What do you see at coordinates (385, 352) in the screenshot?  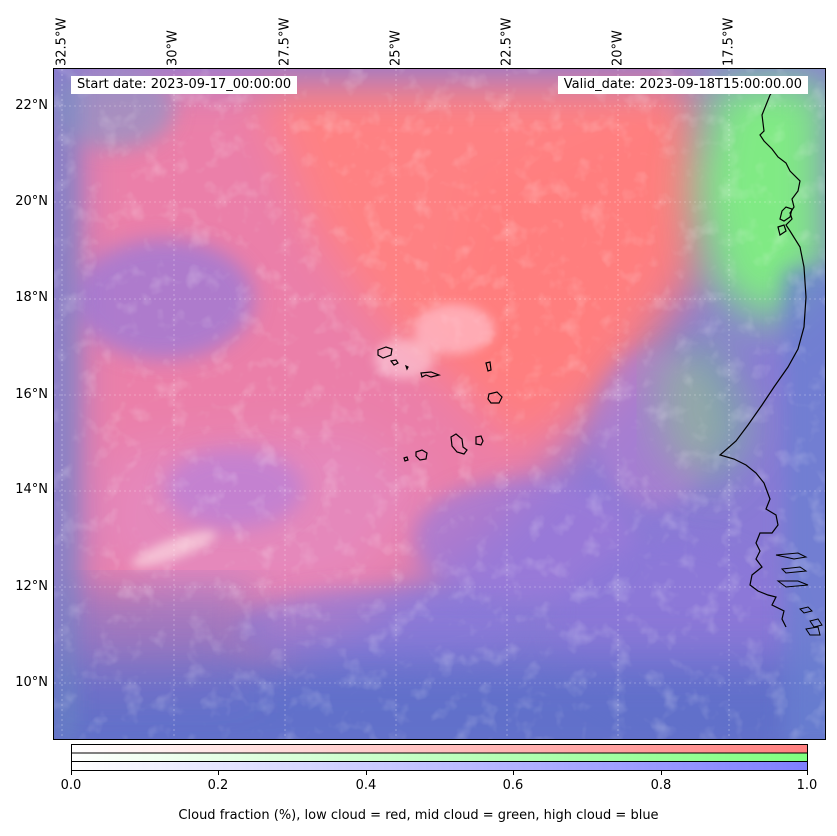 I see `island-santo-antao` at bounding box center [385, 352].